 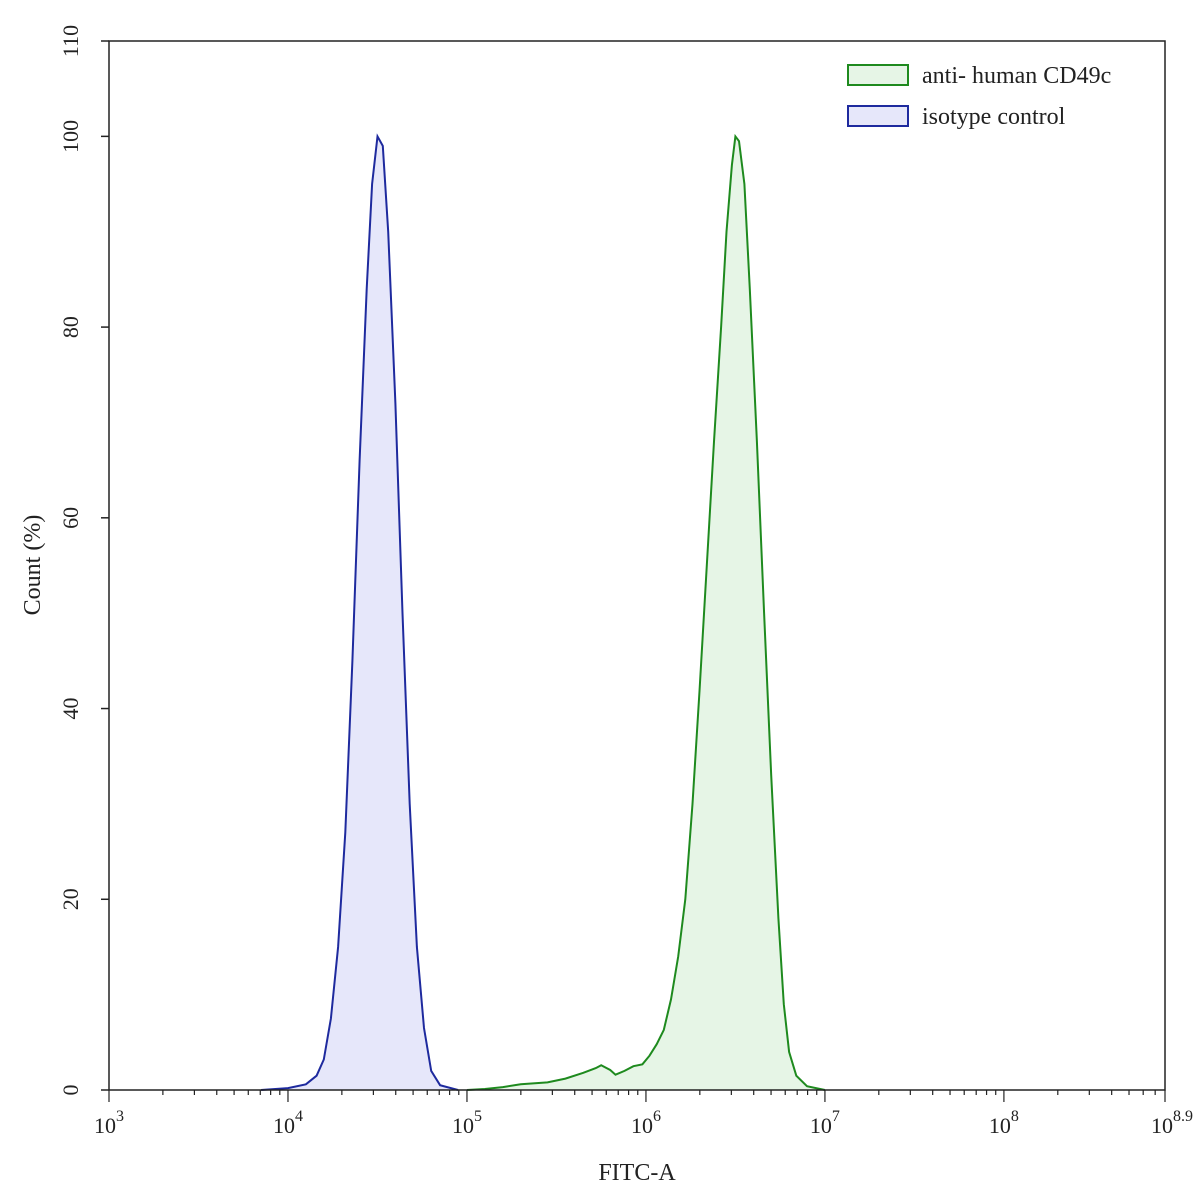 I want to click on x-tick-label: 10⁸, so click(x=1004, y=1123).